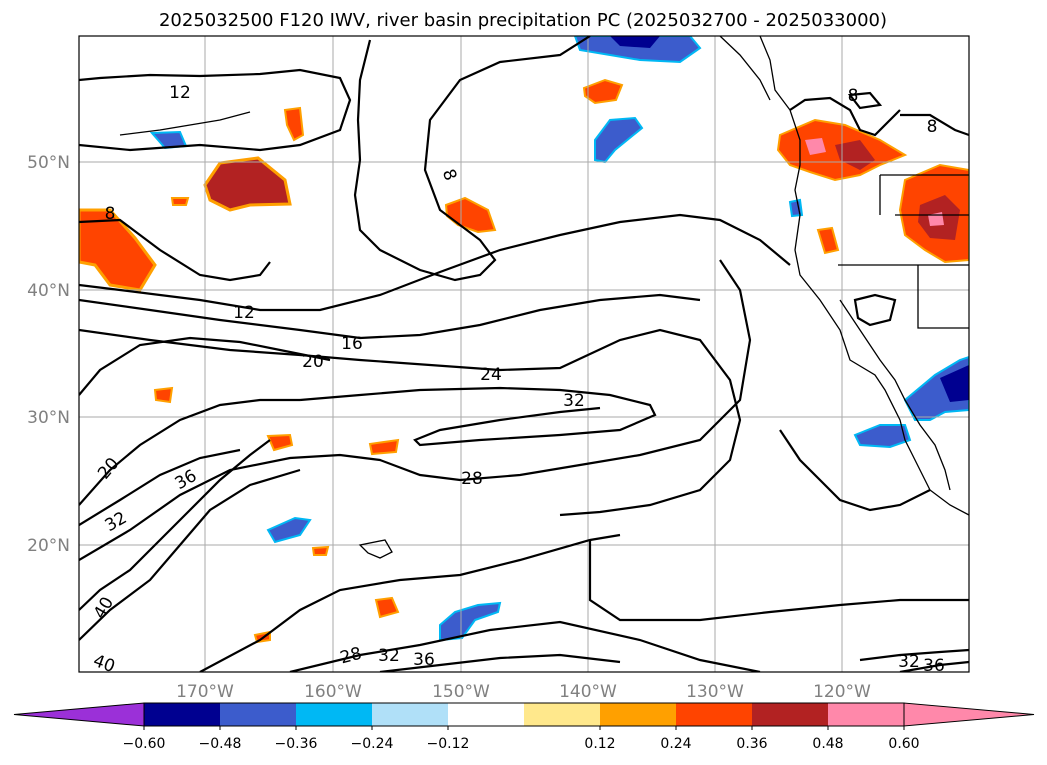 This screenshot has height=765, width=1047. Describe the element at coordinates (103, 664) in the screenshot. I see `contour-label: 40` at that location.